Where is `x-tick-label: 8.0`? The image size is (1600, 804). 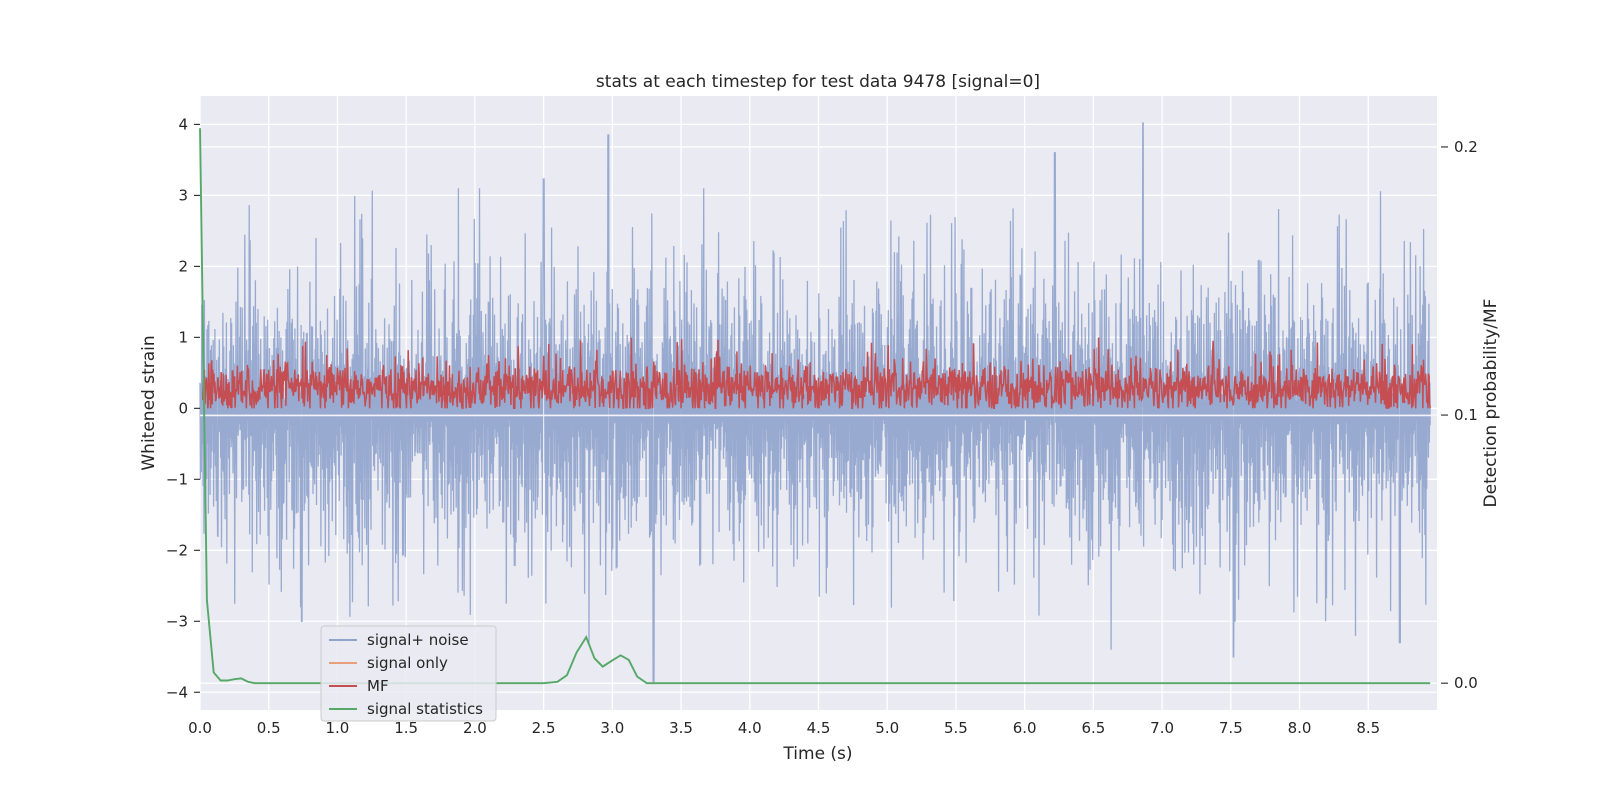 x-tick-label: 8.0 is located at coordinates (1300, 728).